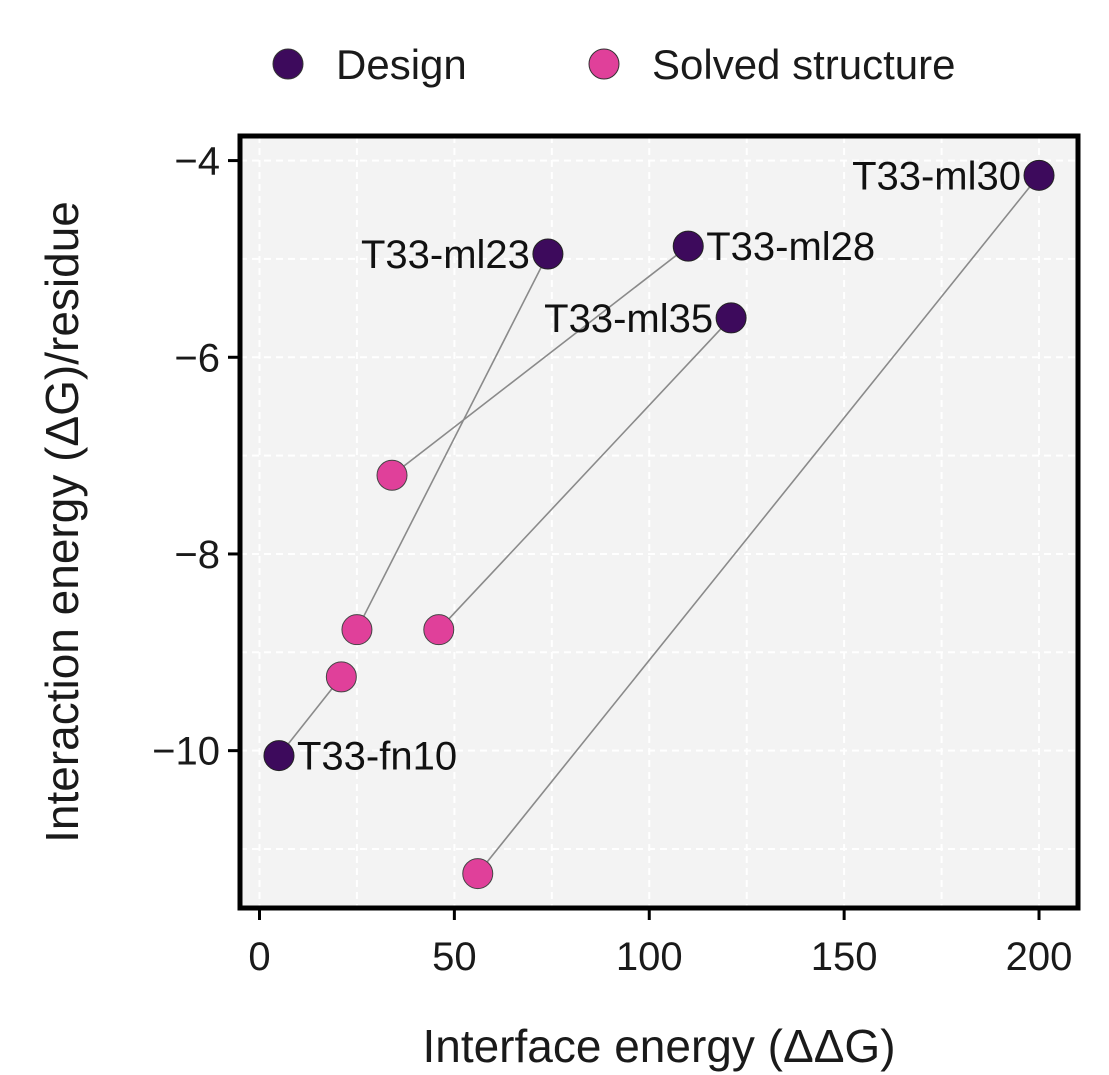 The height and width of the screenshot is (1075, 1109). Describe the element at coordinates (259, 957) in the screenshot. I see `x-tick-label: 0` at that location.